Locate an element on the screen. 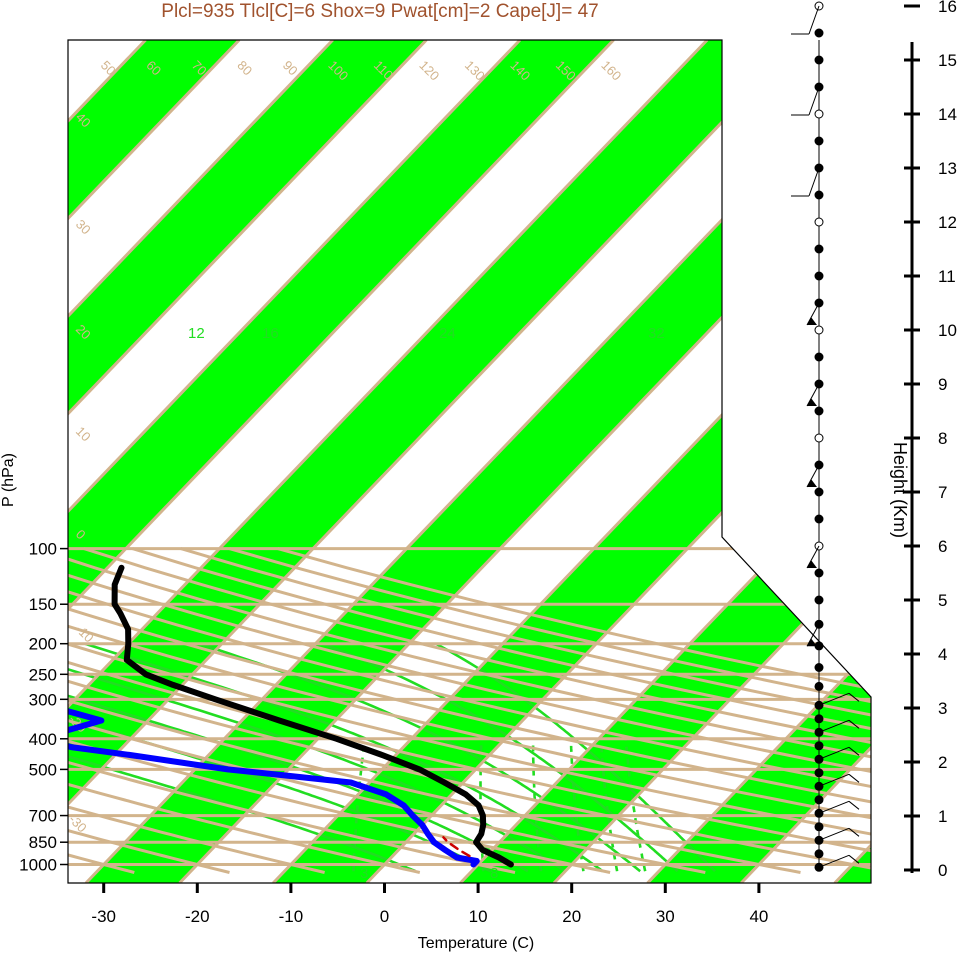  pressure-tick-label: 250 is located at coordinates (43, 674).